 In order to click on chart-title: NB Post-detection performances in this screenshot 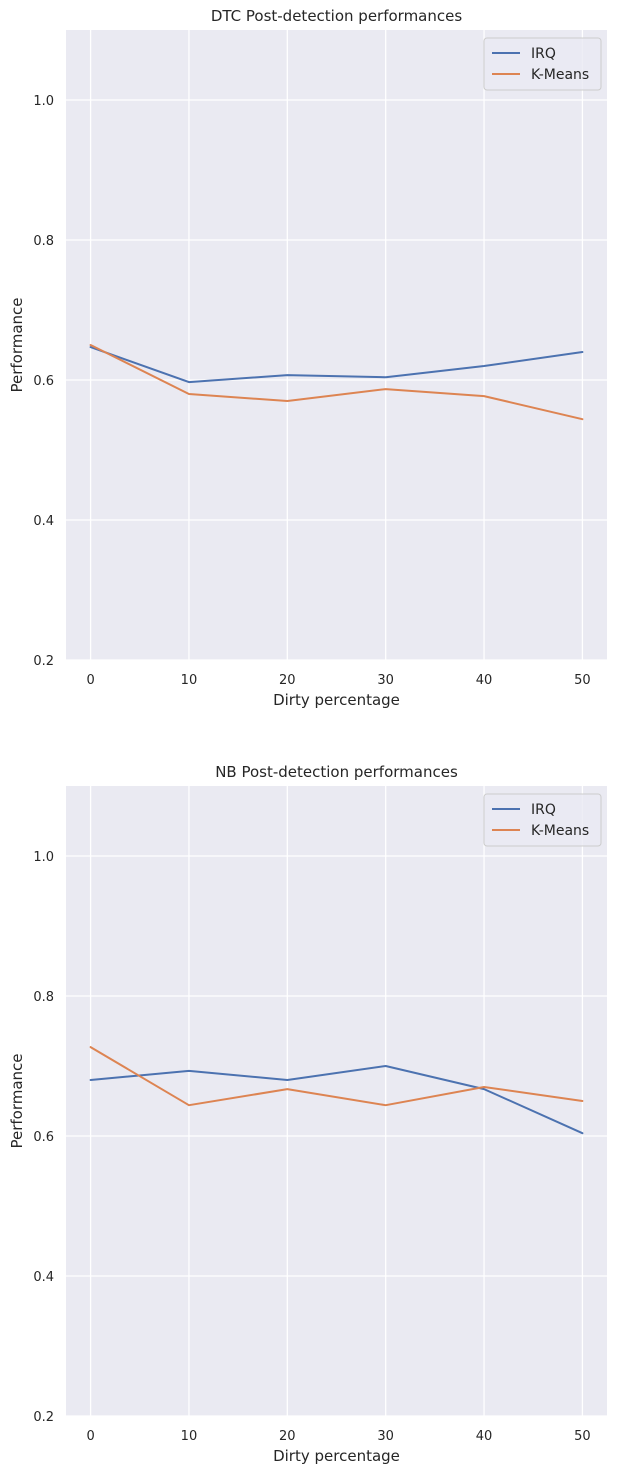, I will do `click(336, 772)`.